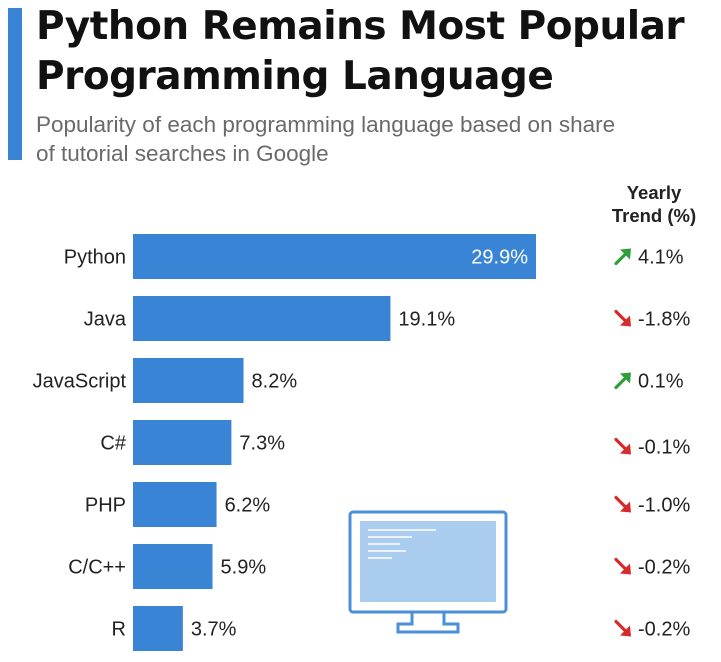 This screenshot has width=721, height=662. What do you see at coordinates (664, 320) in the screenshot?
I see `trend-value-java: -1.8%` at bounding box center [664, 320].